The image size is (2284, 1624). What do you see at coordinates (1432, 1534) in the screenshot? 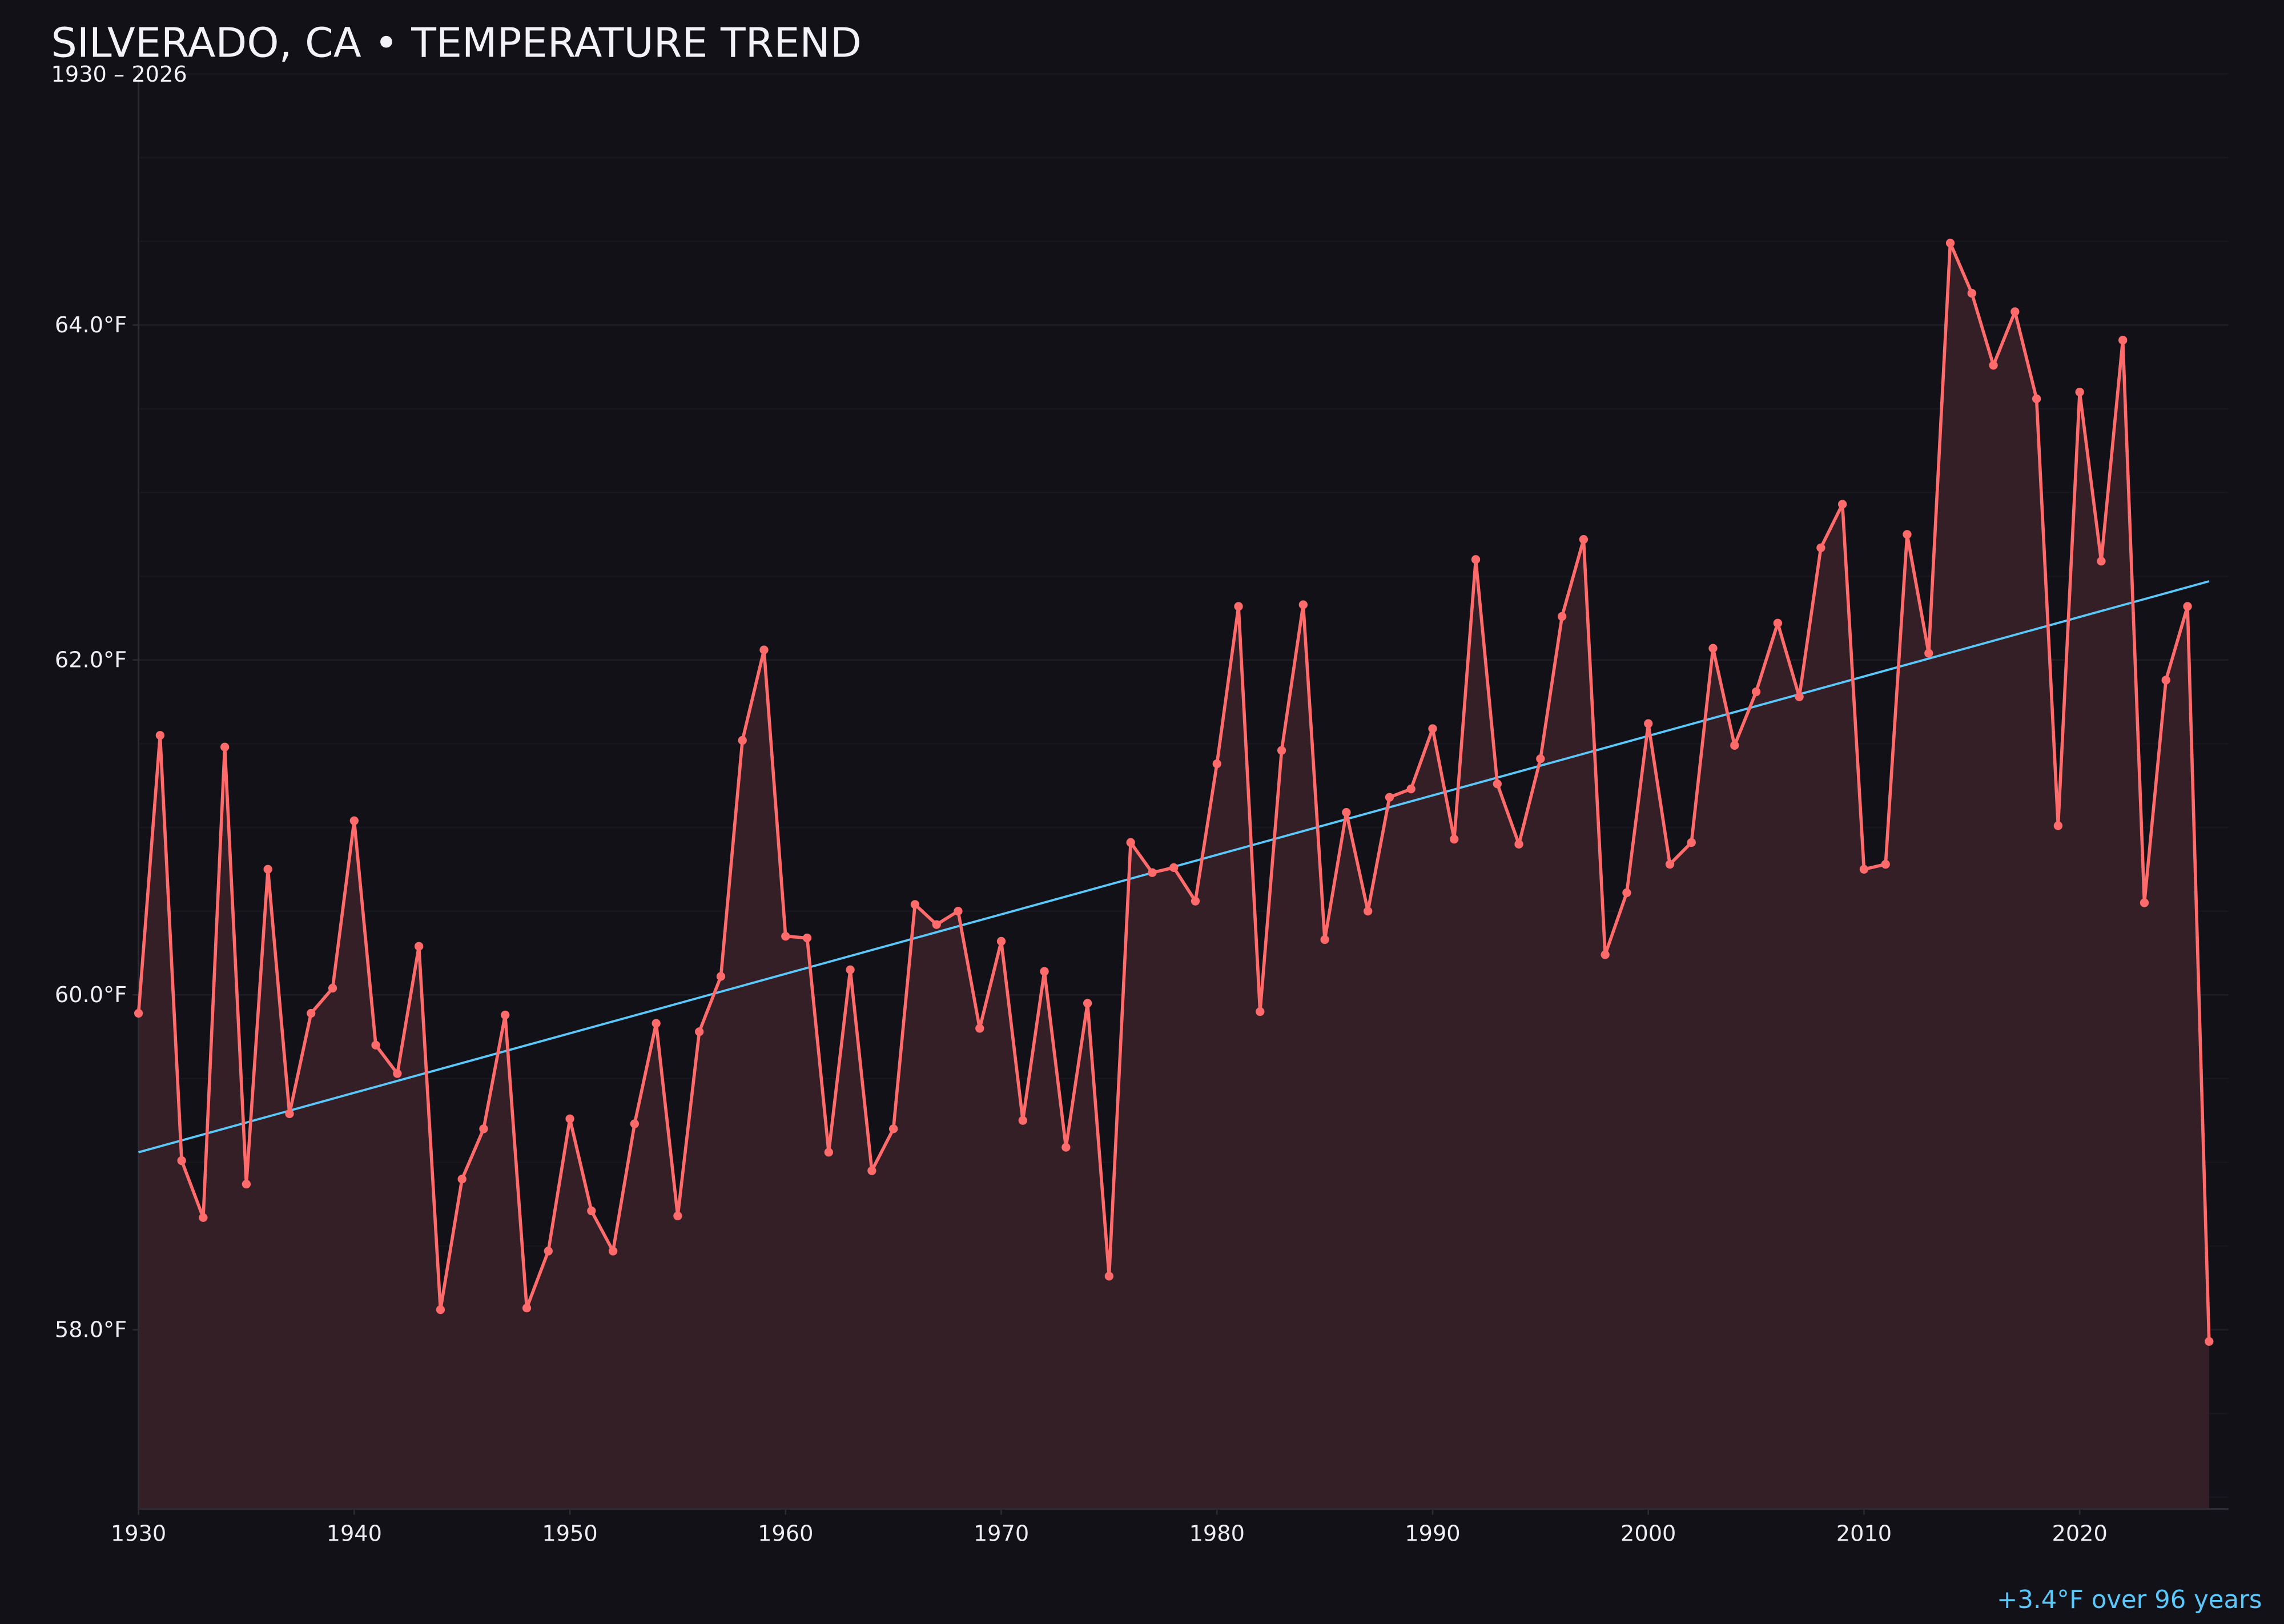
I see `x-tick-label: 1990` at bounding box center [1432, 1534].